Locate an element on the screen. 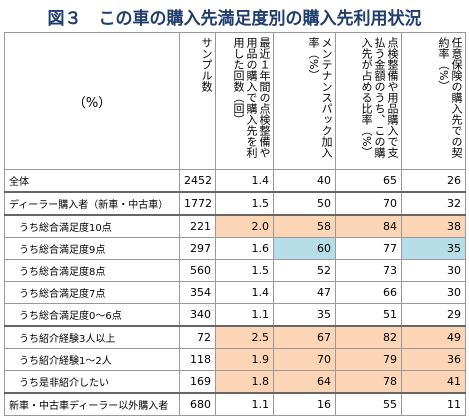  value-cell: 55 is located at coordinates (368, 404).